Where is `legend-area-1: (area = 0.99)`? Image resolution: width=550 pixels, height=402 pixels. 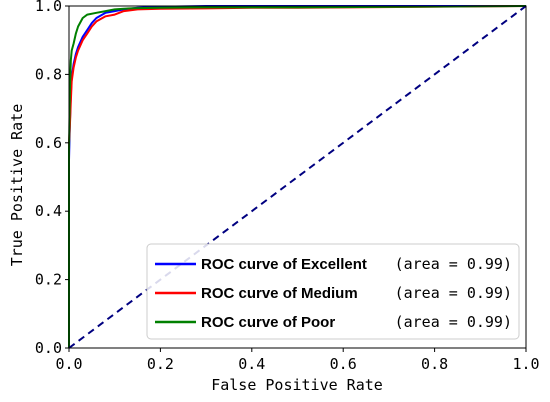
legend-area-1: (area = 0.99) is located at coordinates (453, 264).